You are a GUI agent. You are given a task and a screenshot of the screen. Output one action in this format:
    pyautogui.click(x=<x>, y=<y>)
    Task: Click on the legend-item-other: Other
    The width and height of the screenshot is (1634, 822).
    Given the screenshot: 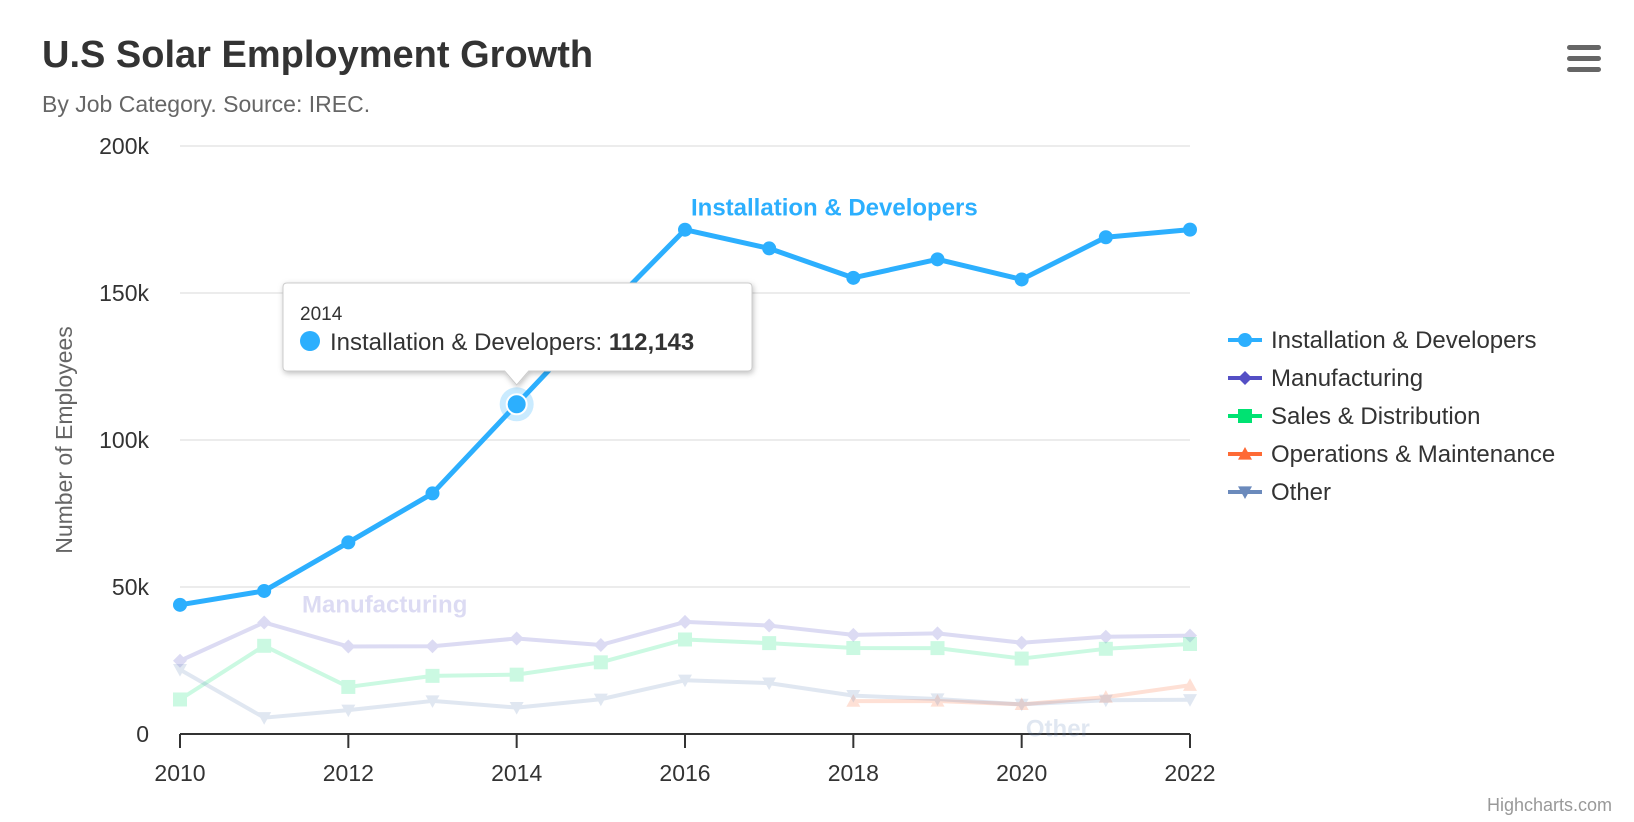 What is the action you would take?
    pyautogui.click(x=1279, y=492)
    